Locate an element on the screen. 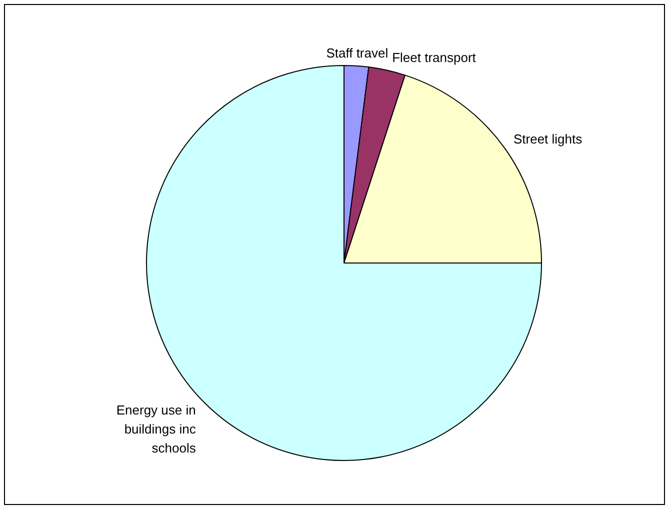 The image size is (671, 511). slice-label: Energy use in buildings inc schools is located at coordinates (156, 429).